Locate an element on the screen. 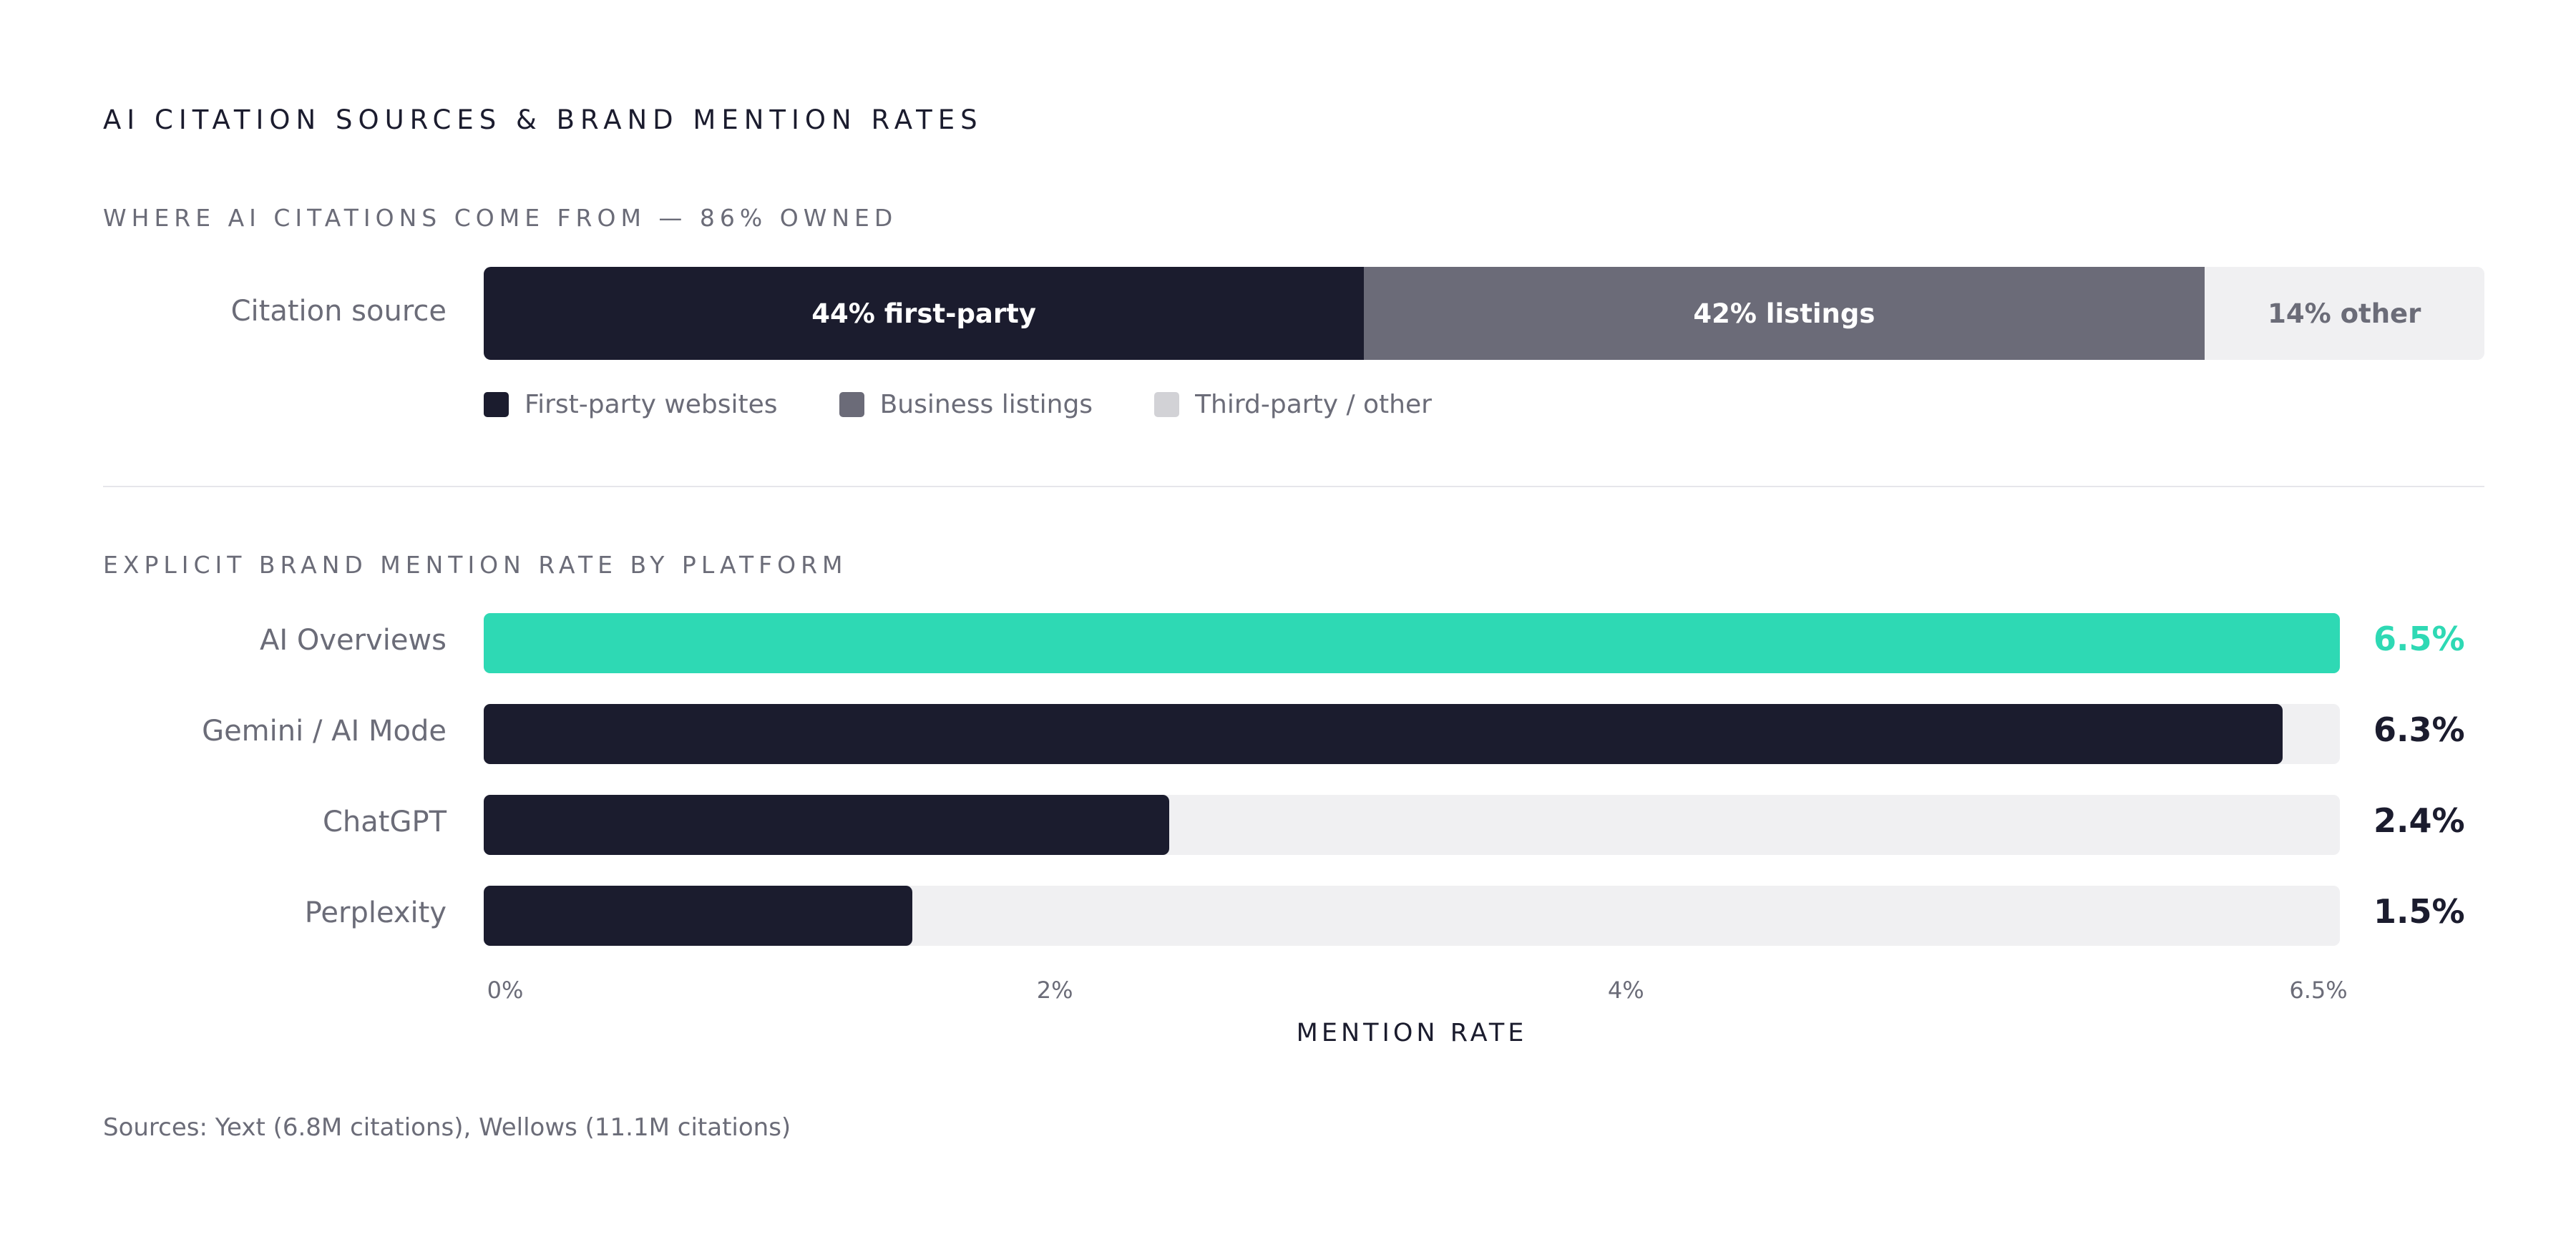  citation-segment-2: 42% listings is located at coordinates (1784, 313).